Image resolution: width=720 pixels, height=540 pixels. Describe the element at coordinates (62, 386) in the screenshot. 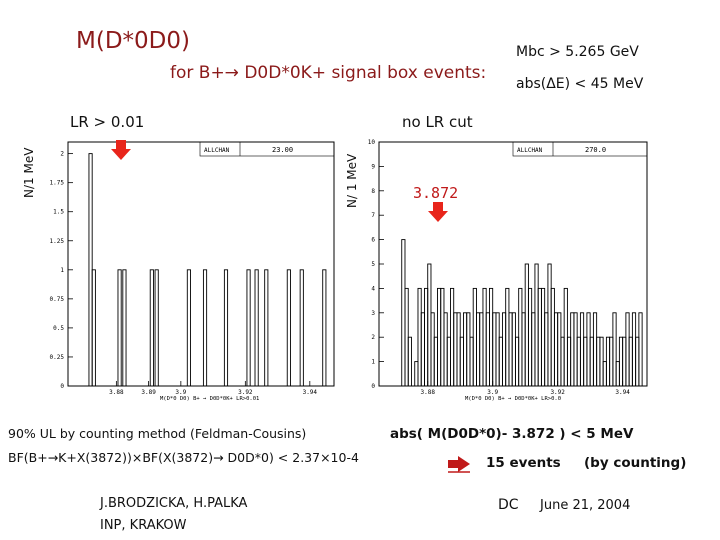

I see `left-y-tick-label: 0` at that location.